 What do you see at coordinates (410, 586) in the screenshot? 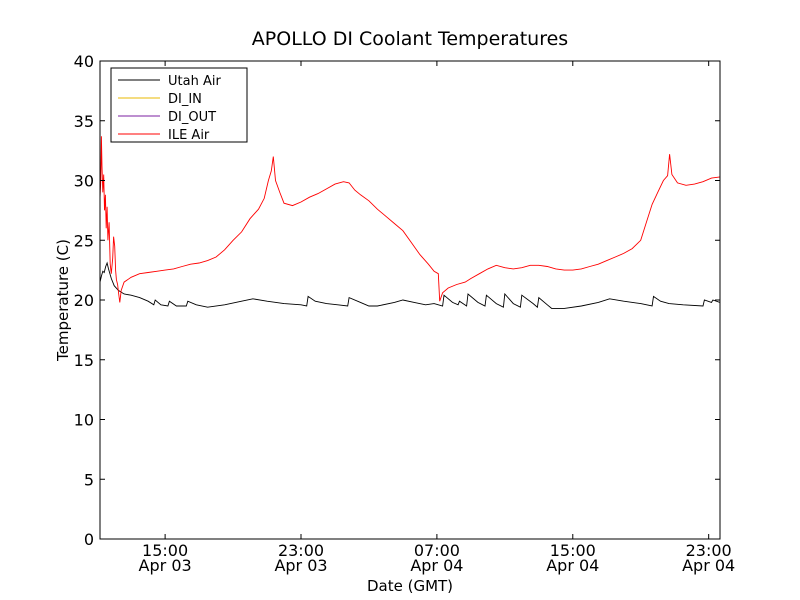
I see `x-axis-label: Date (GMT)` at bounding box center [410, 586].